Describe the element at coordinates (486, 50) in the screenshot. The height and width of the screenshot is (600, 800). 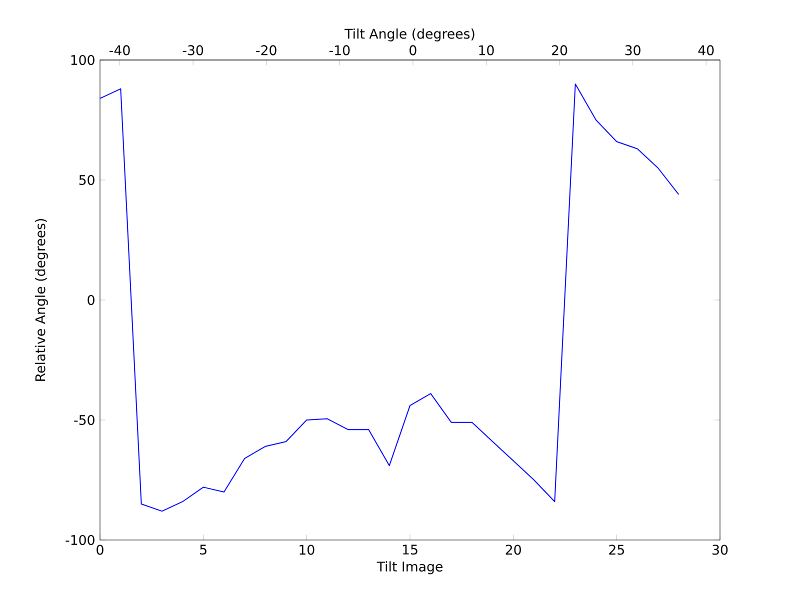
I see `x2-tick-label: 10` at that location.